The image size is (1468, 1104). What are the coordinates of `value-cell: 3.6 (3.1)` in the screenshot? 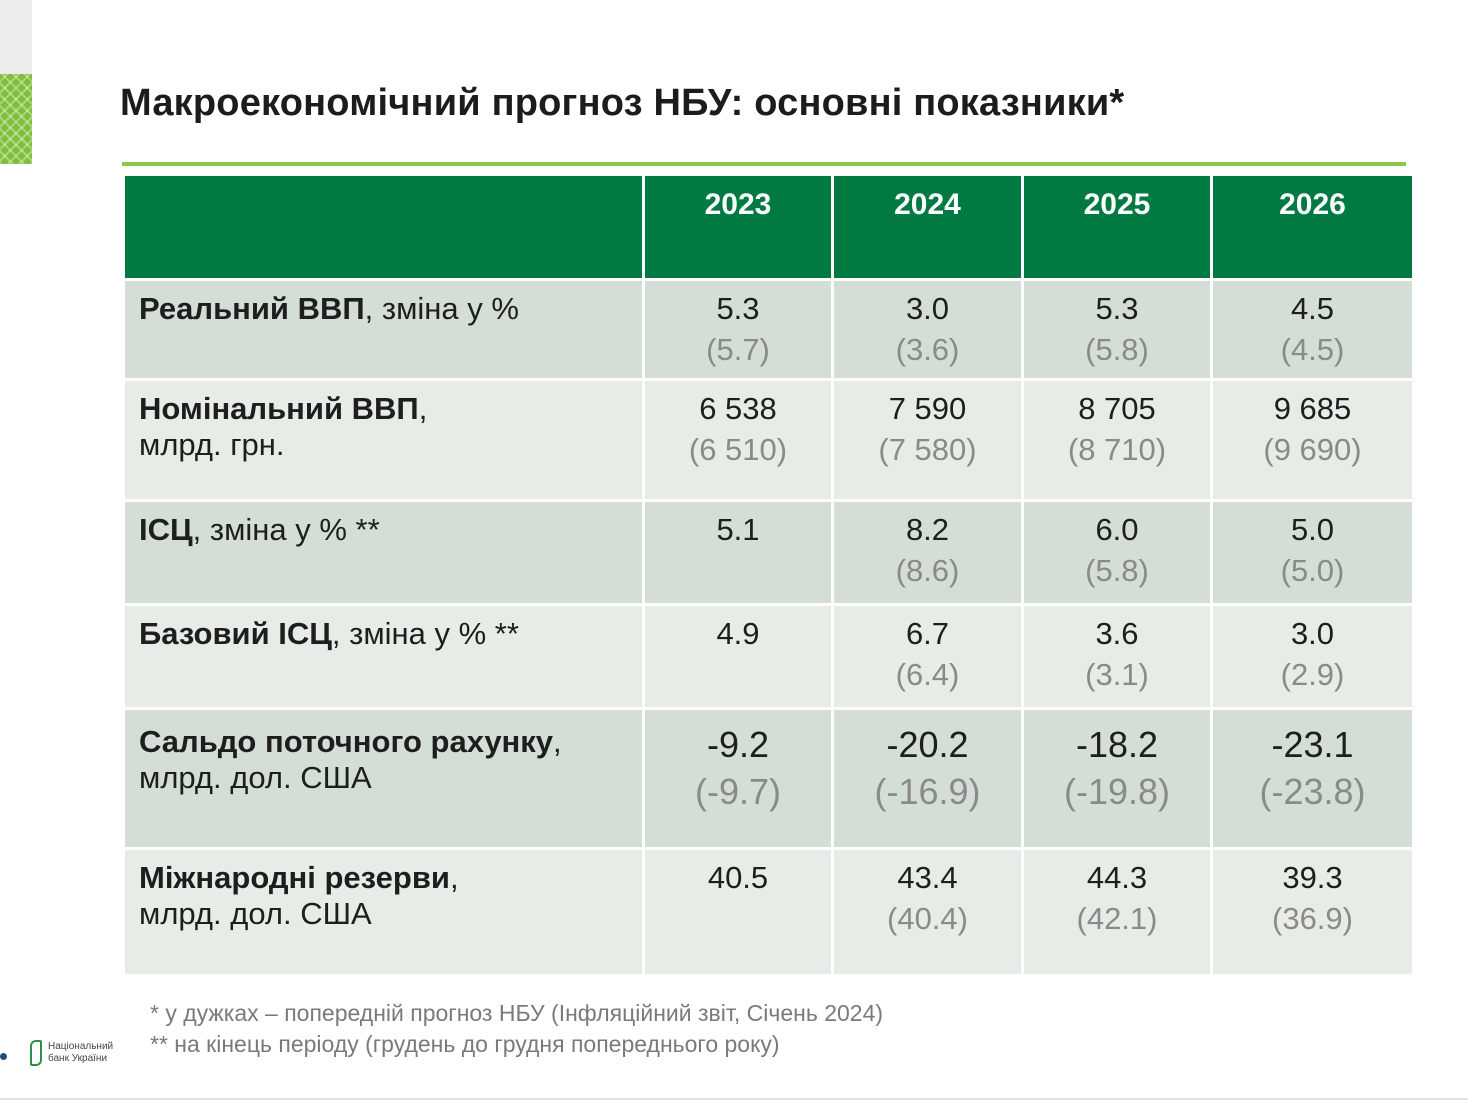 It's located at (1117, 656).